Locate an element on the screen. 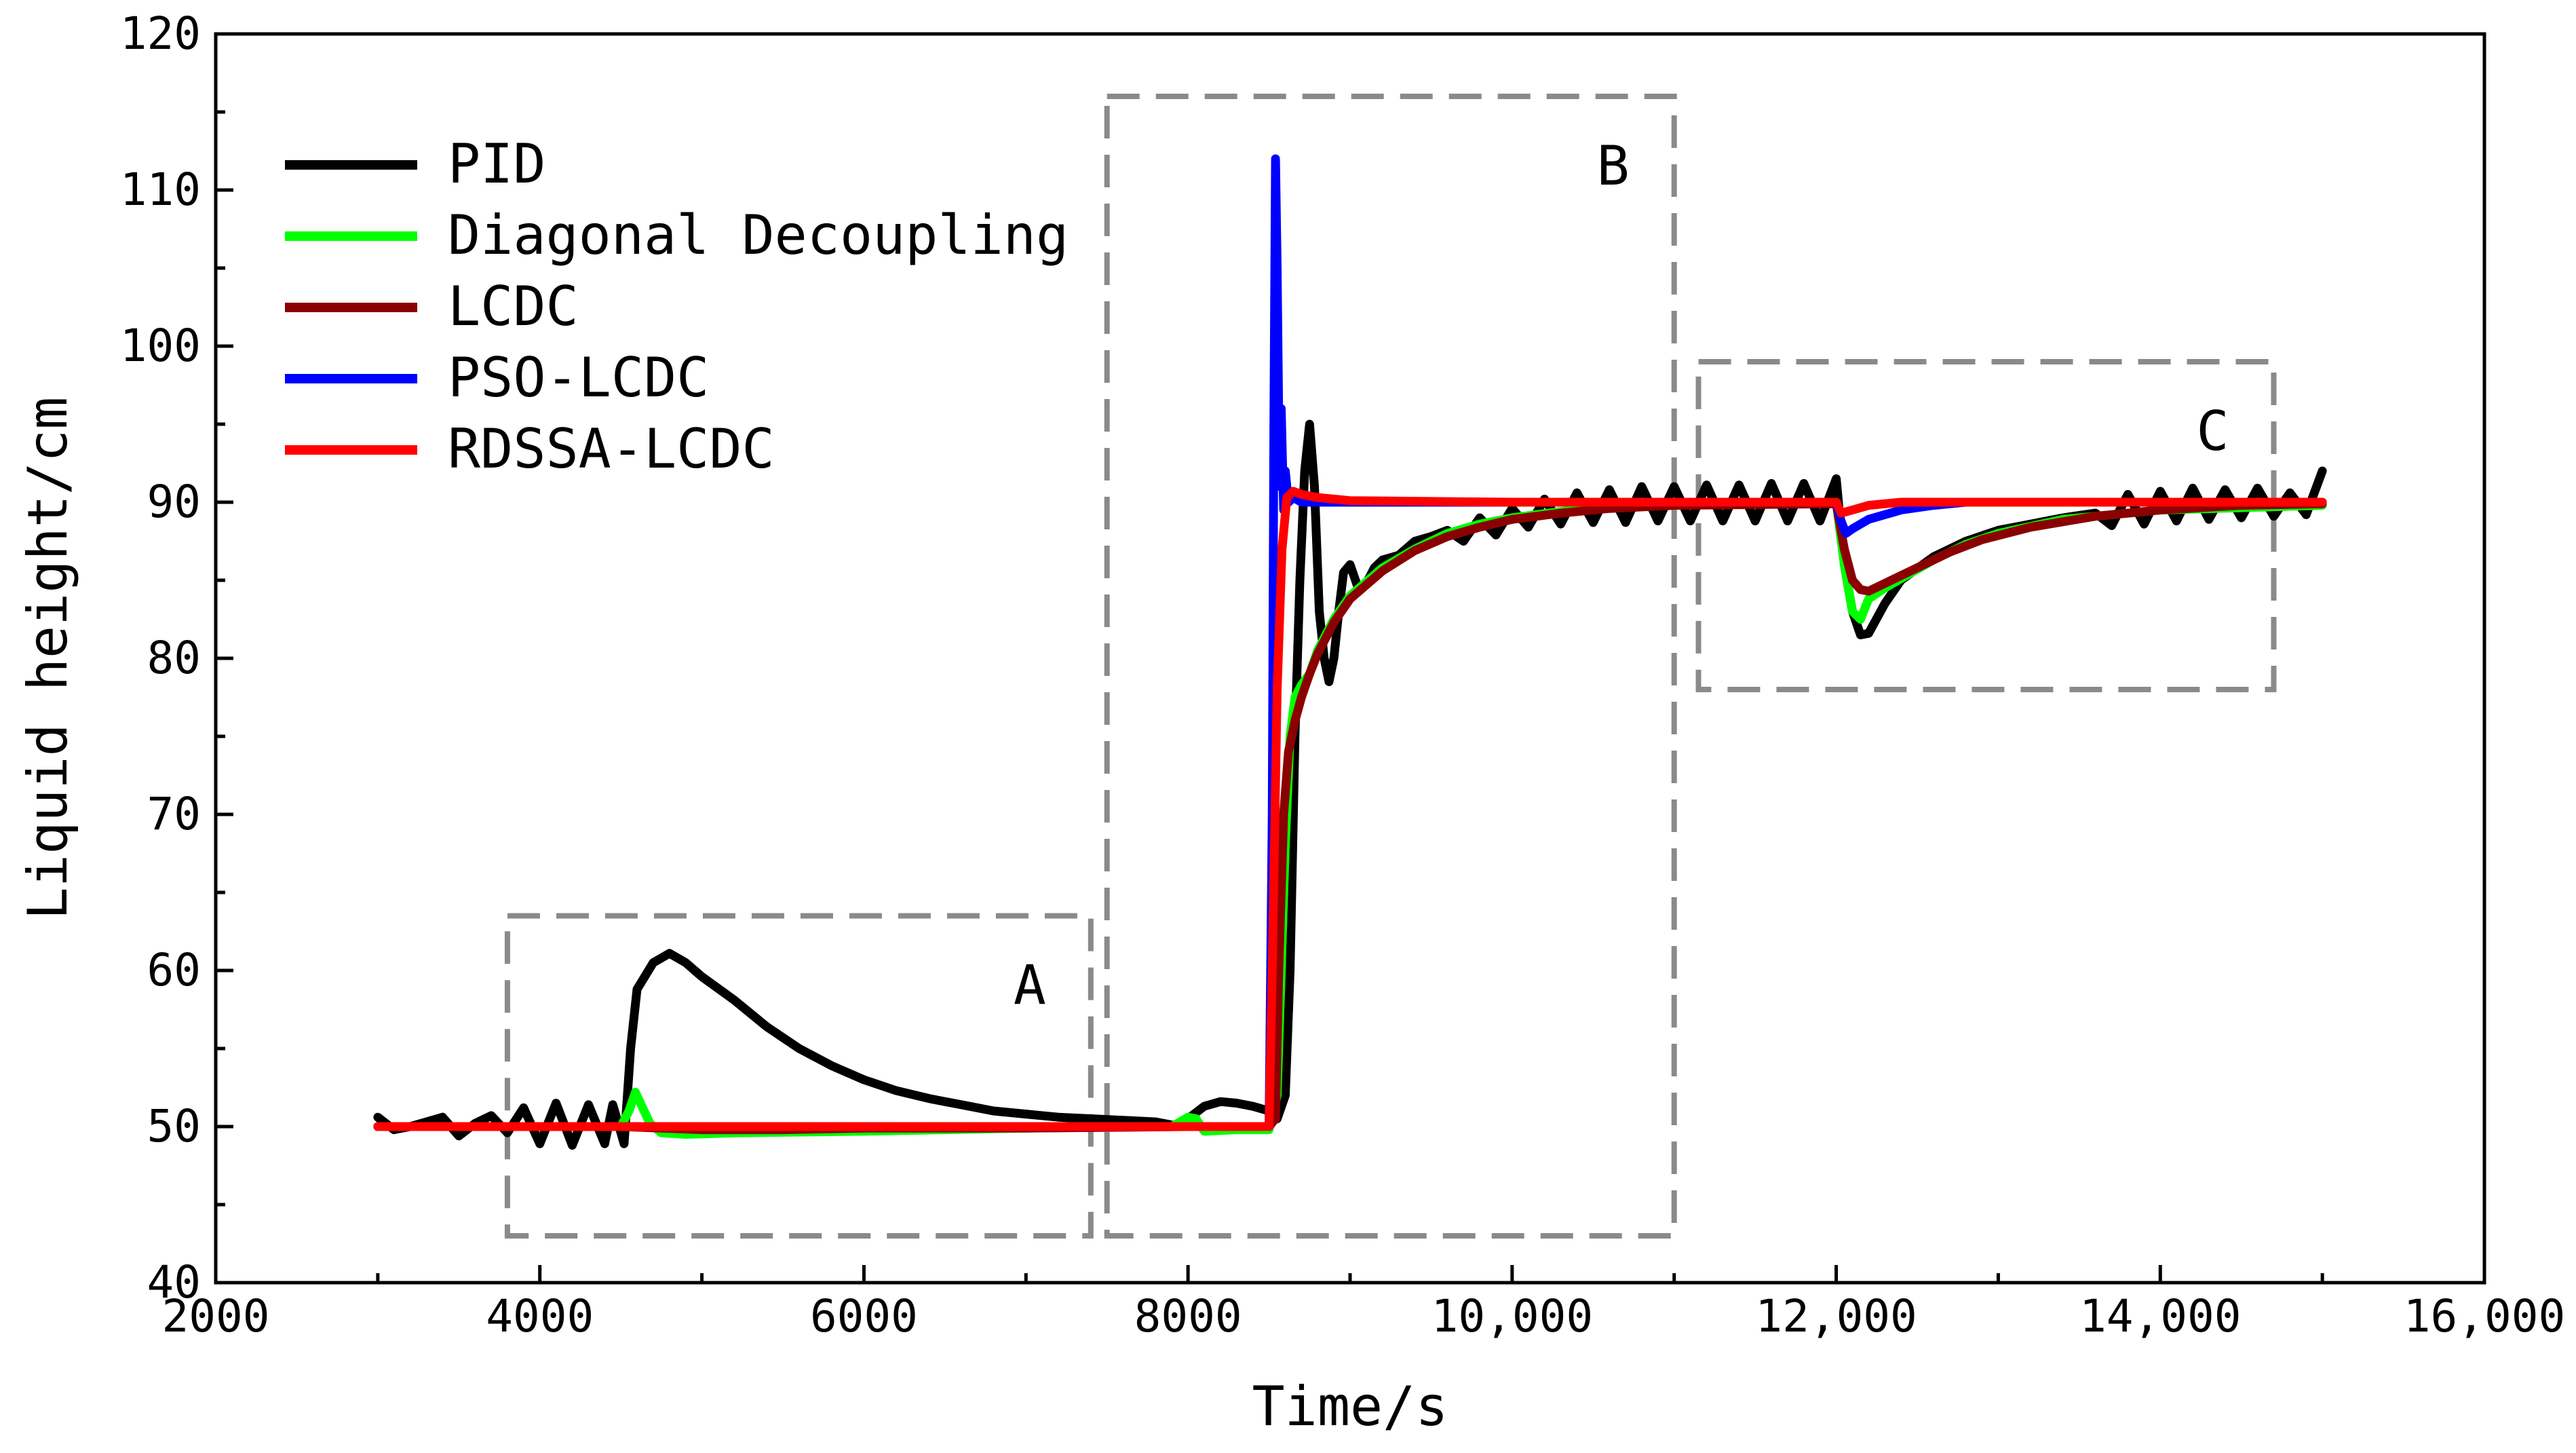  x-tick-label: 12,000 is located at coordinates (1836, 1316).